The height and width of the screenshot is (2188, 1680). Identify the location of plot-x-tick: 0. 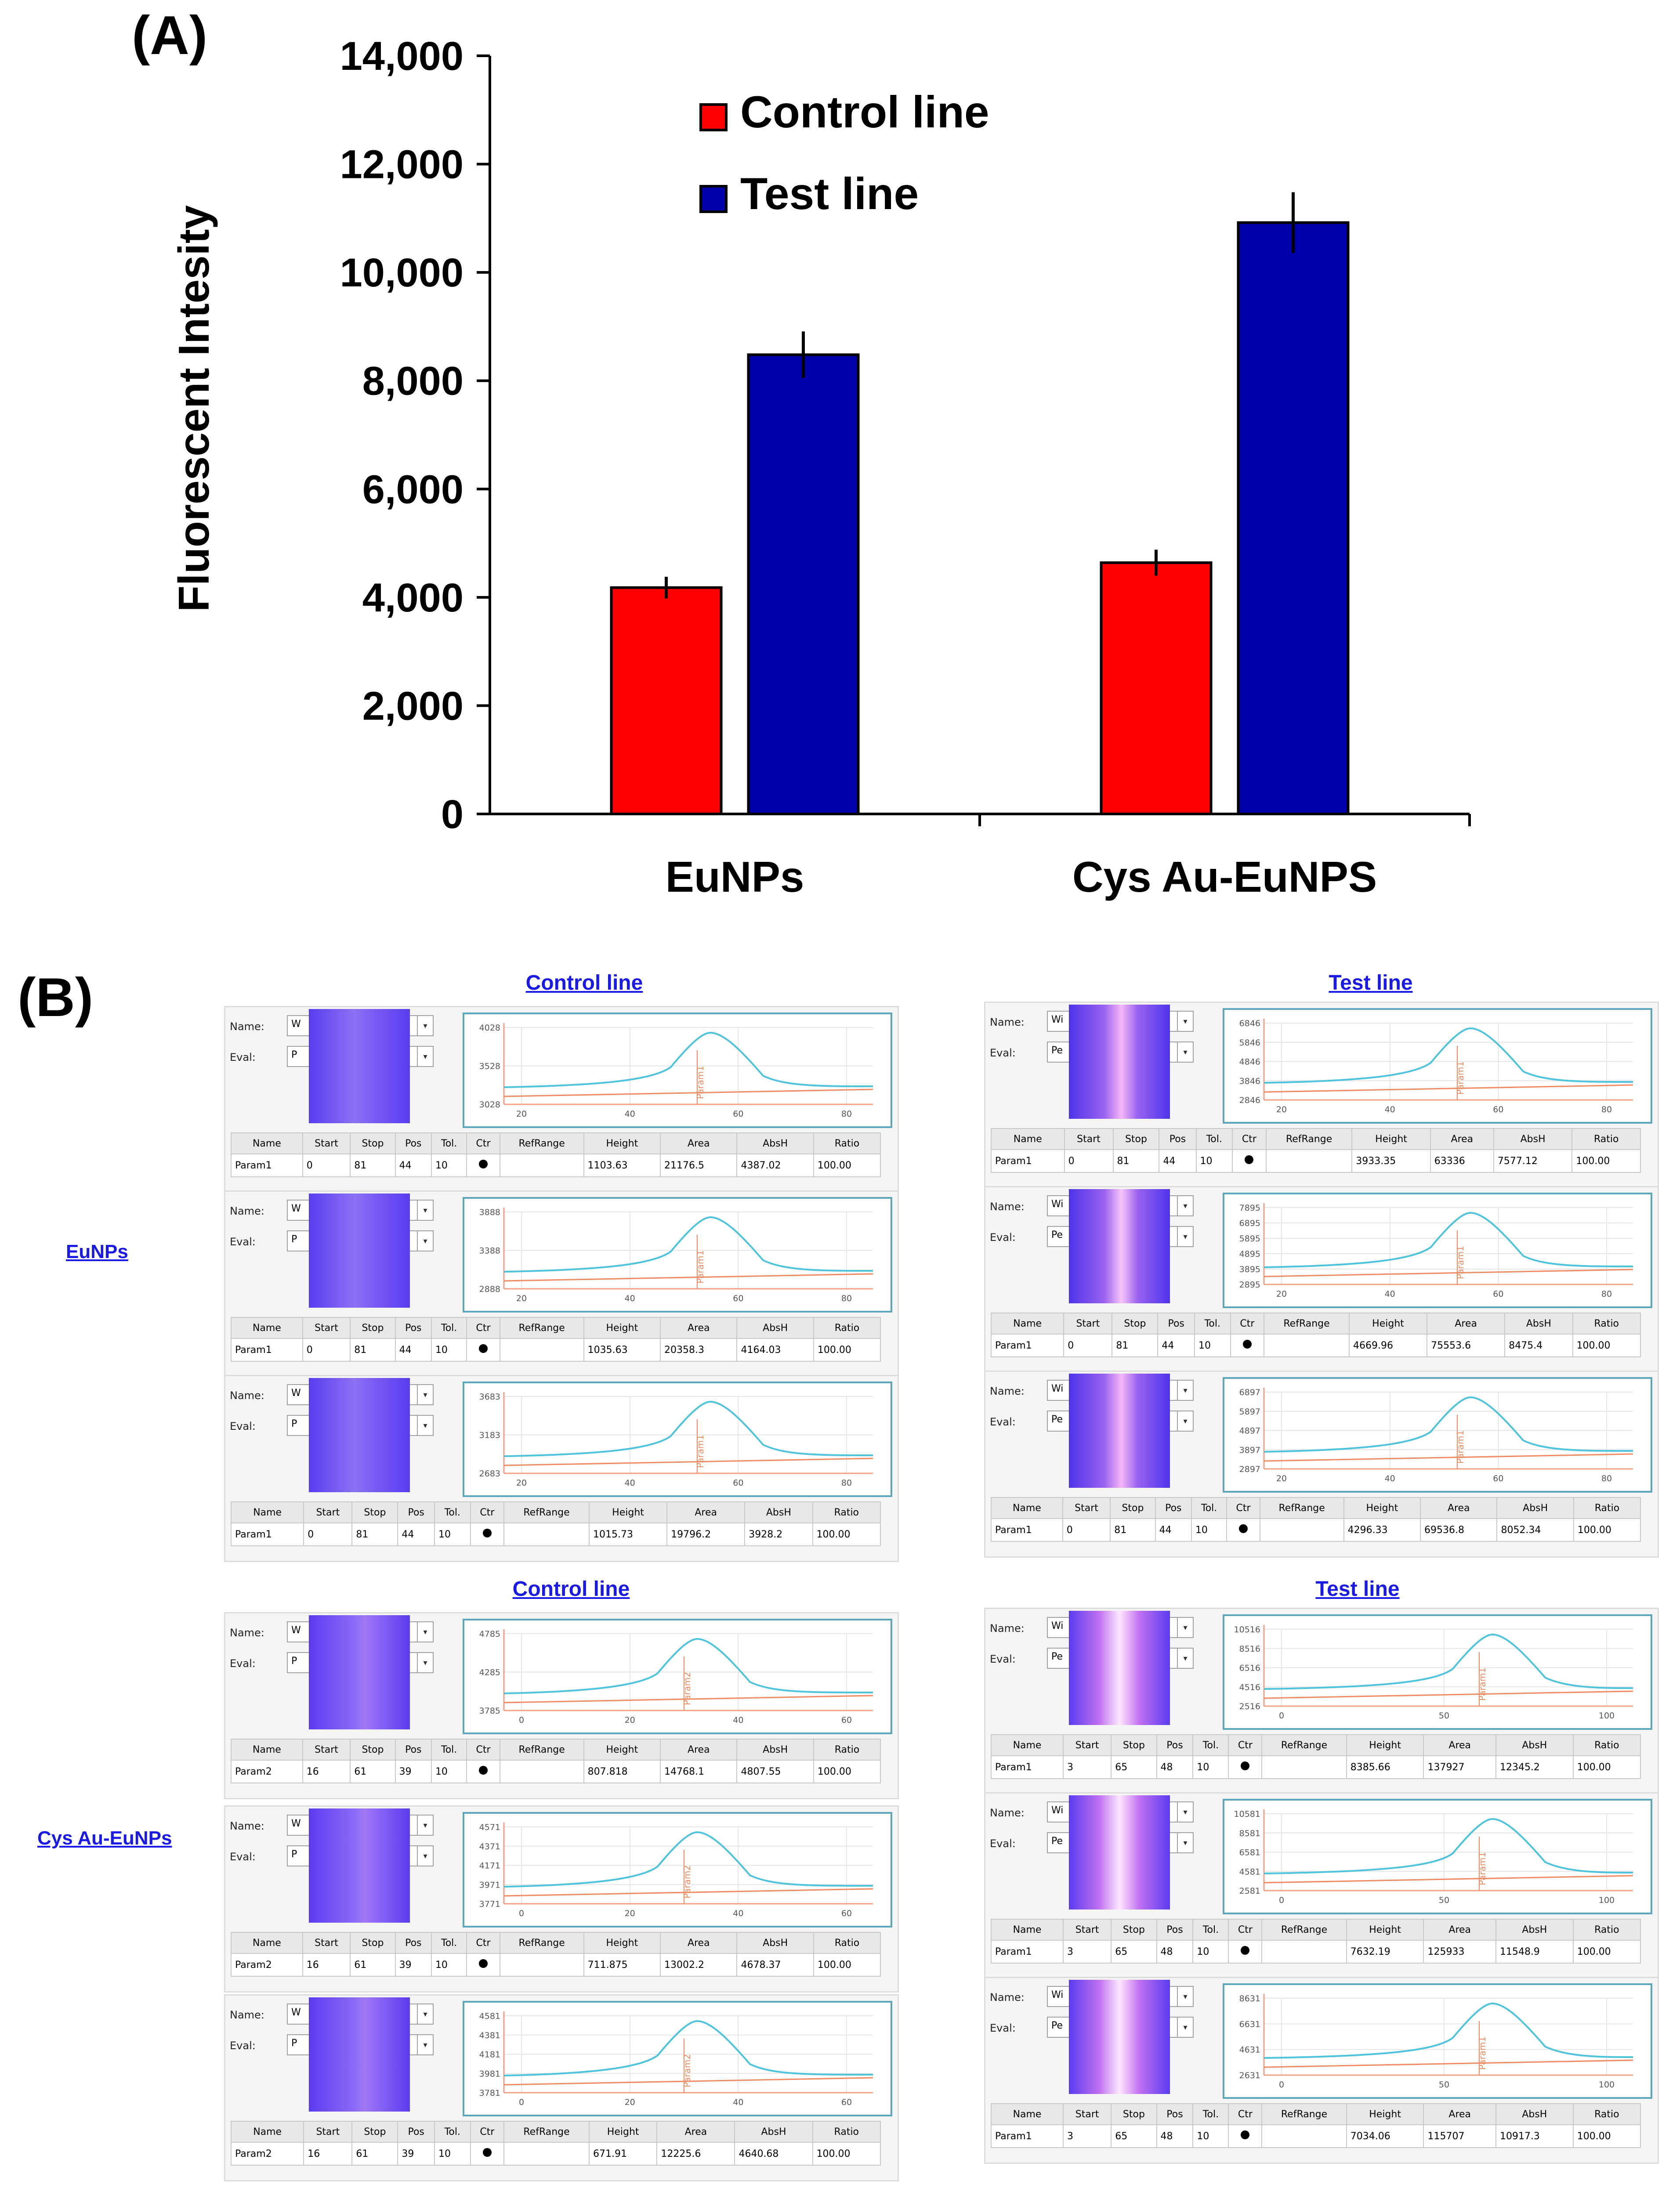
(521, 1720).